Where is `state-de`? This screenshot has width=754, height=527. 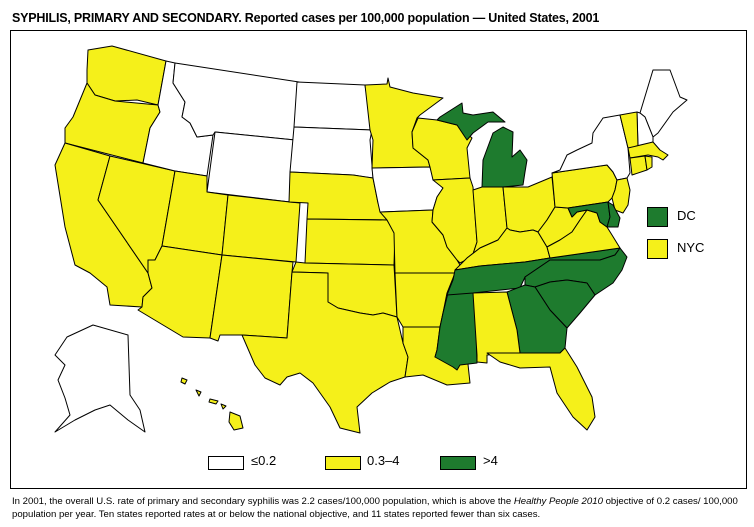 state-de is located at coordinates (613, 214).